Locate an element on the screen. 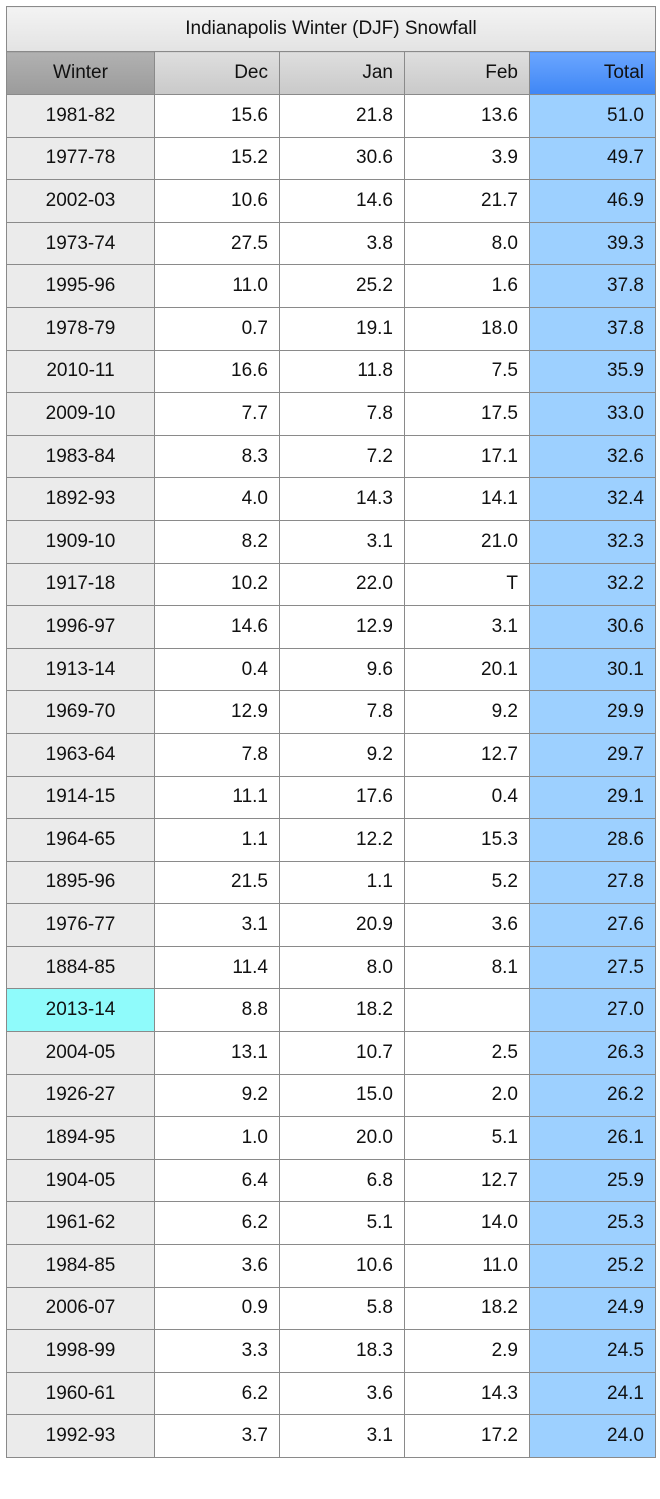 Image resolution: width=660 pixels, height=1499 pixels. jan-cell: 10.6 is located at coordinates (342, 1266).